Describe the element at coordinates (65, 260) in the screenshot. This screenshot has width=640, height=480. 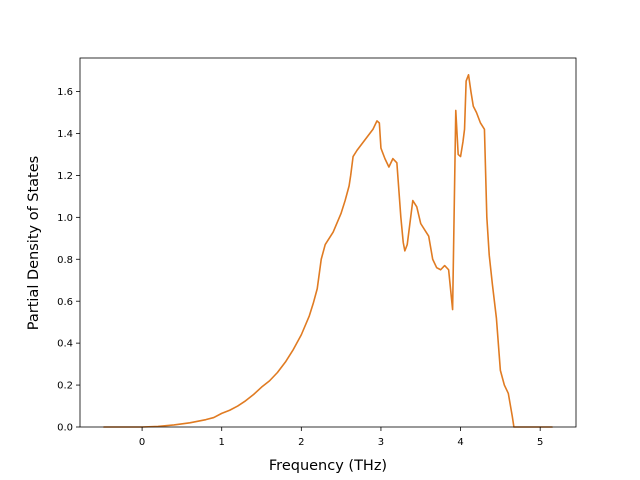
I see `y-tick-label: 0.8` at that location.